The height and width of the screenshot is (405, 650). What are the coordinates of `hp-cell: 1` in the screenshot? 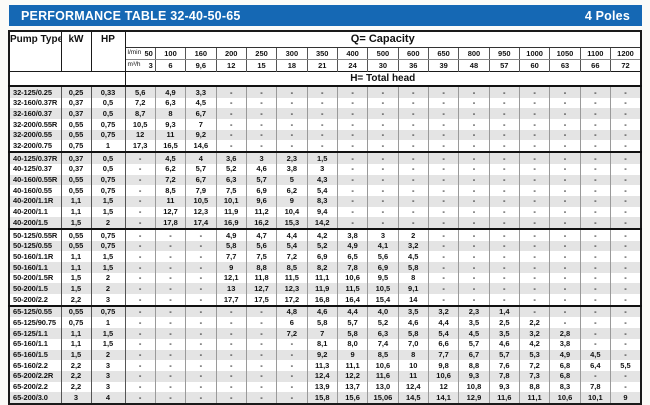 It's located at (108, 146).